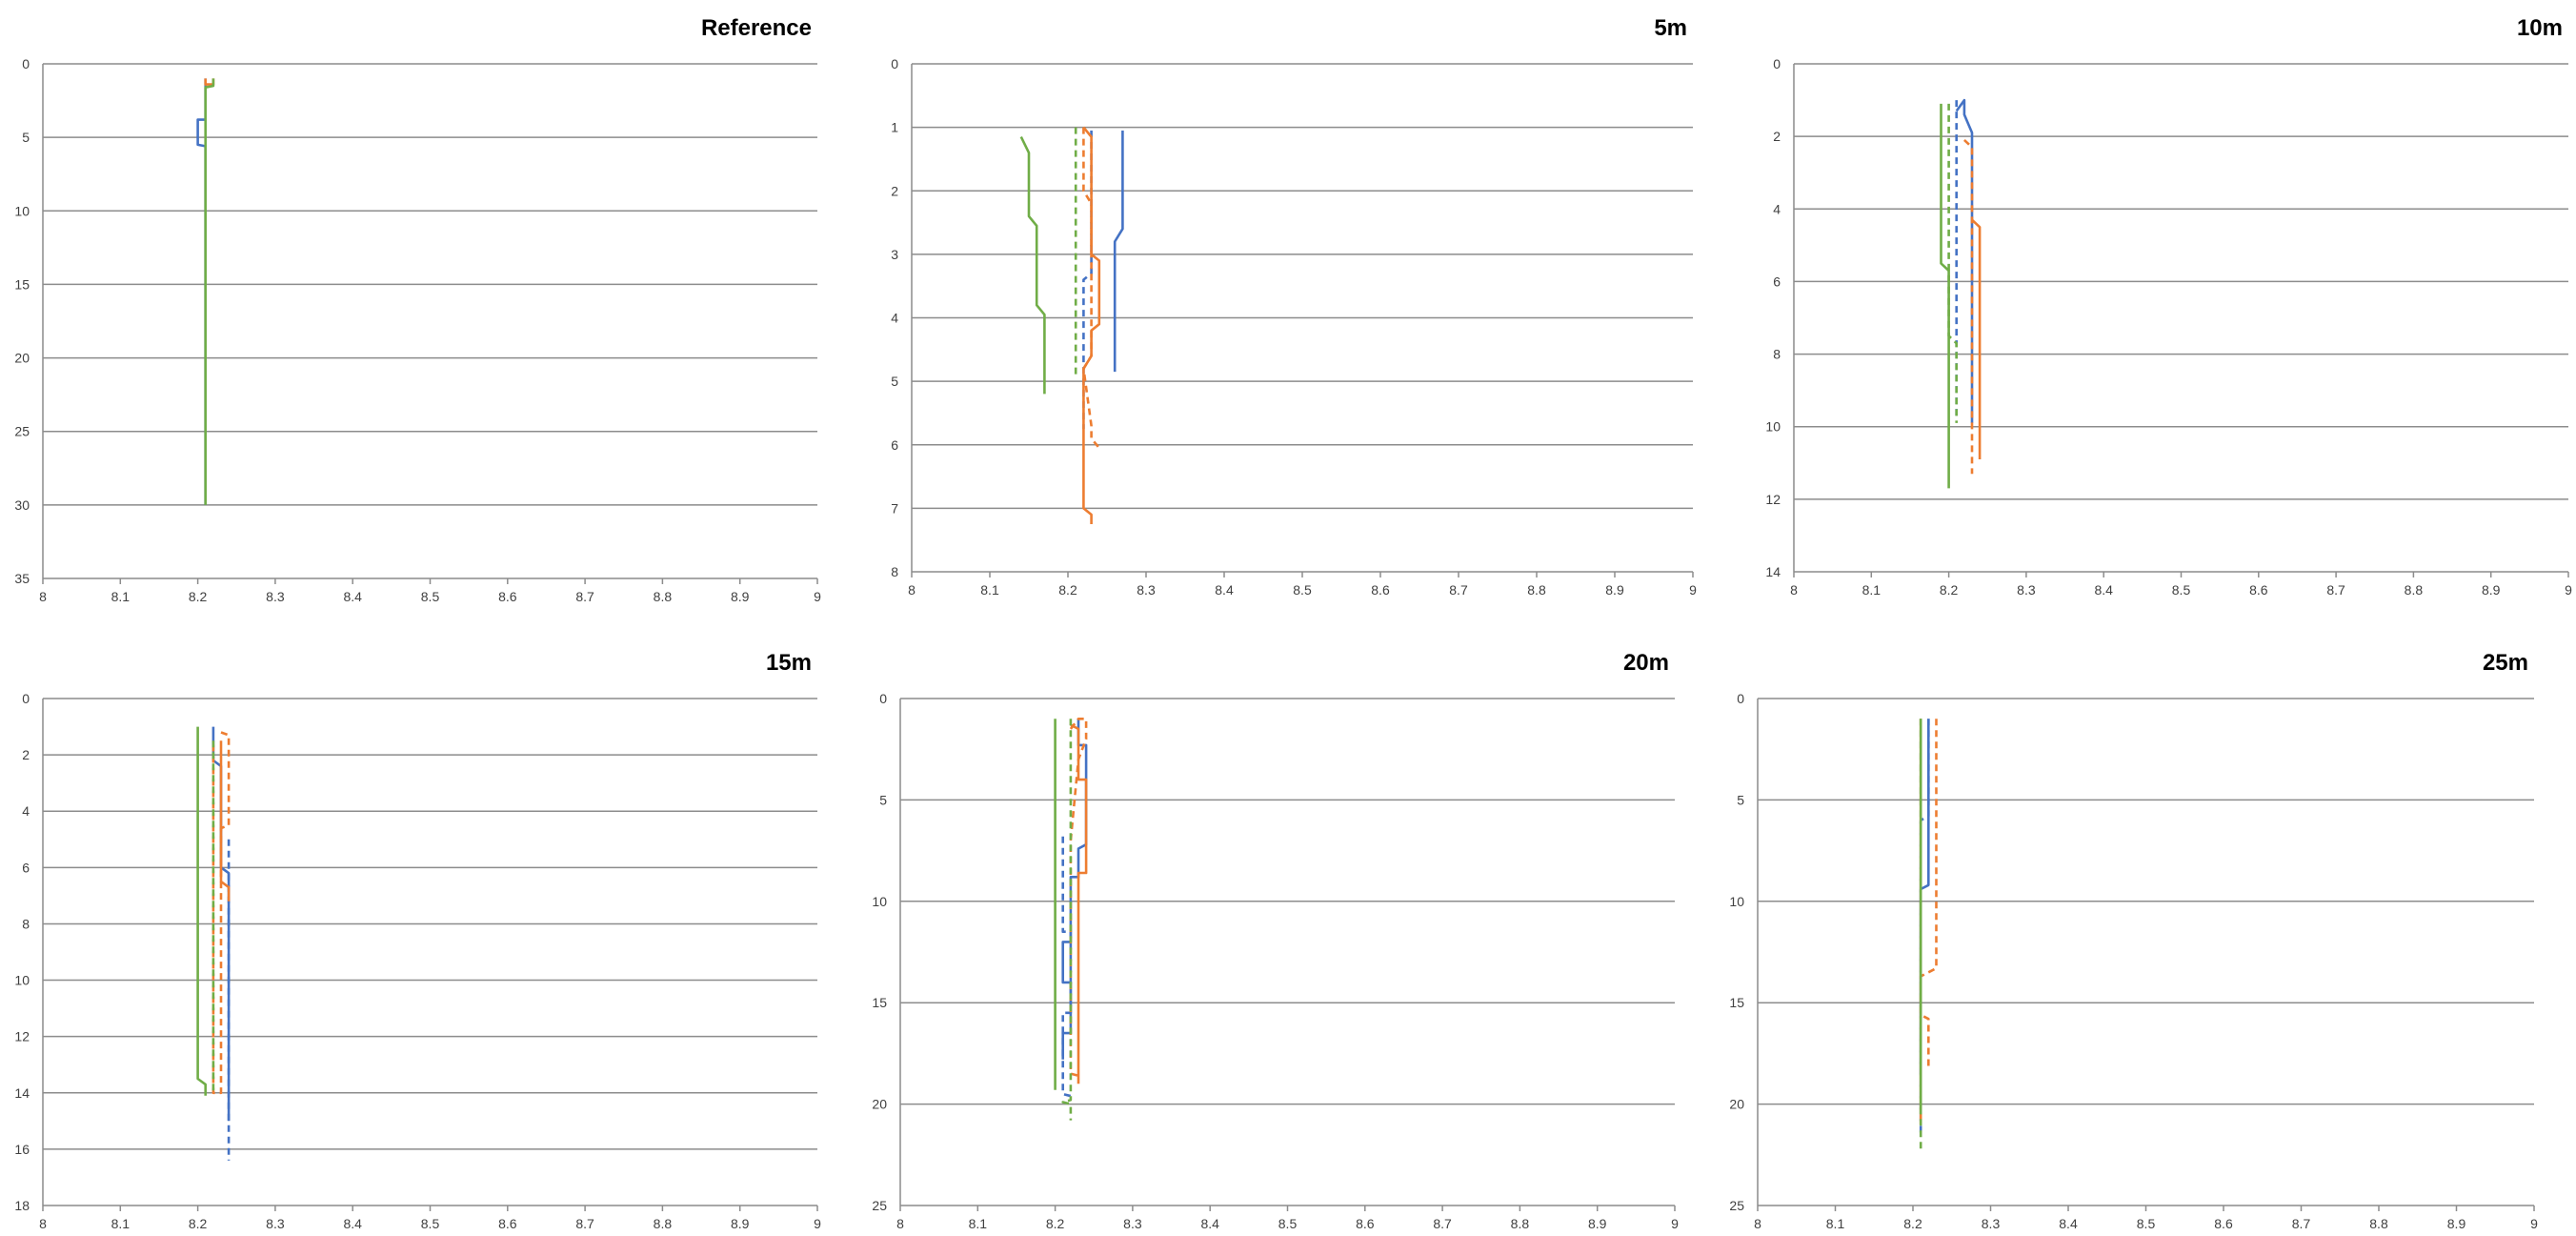 The image size is (2576, 1236). Describe the element at coordinates (22, 578) in the screenshot. I see `y-tick-label: 35` at that location.